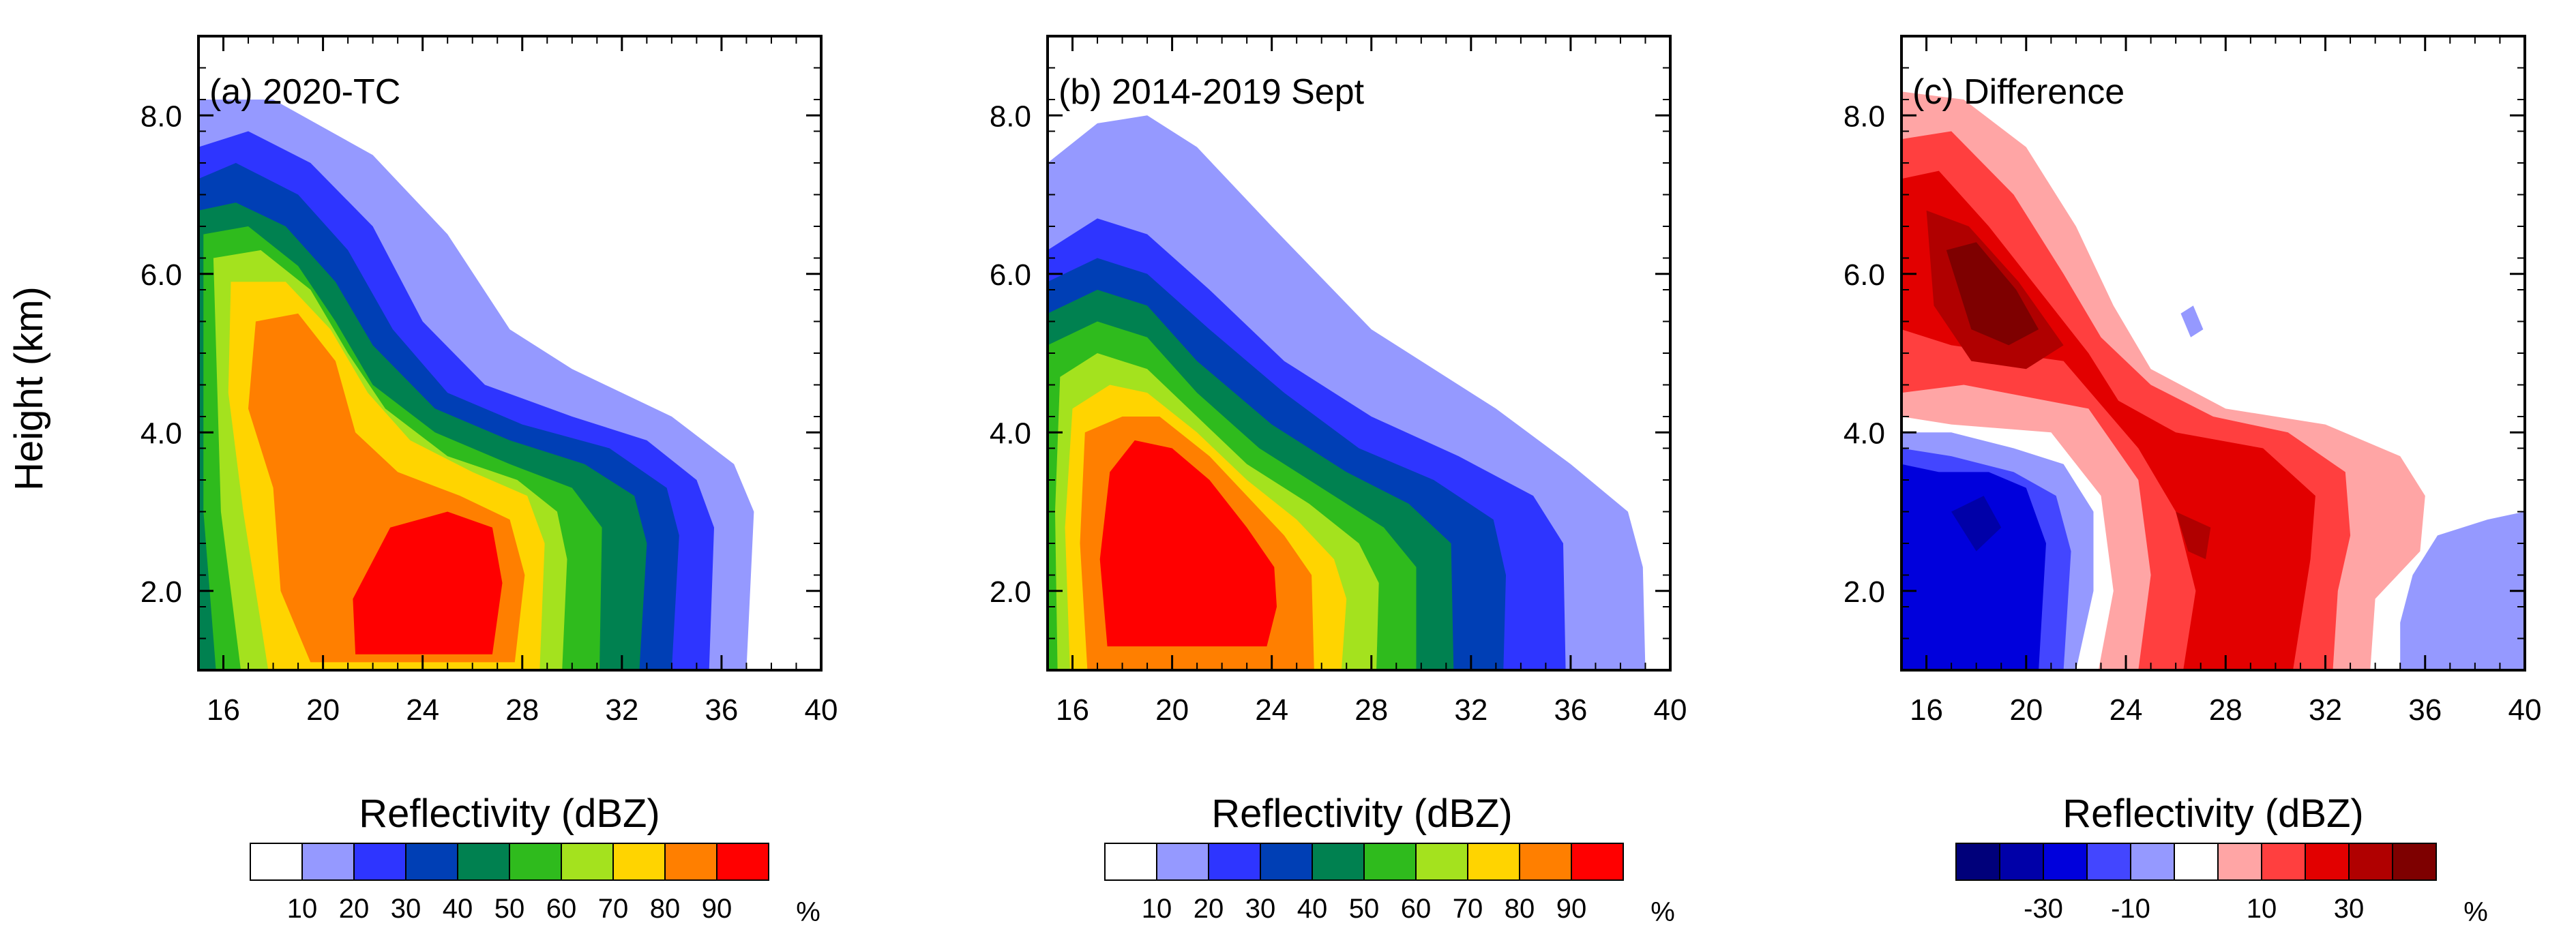 This screenshot has height=949, width=2576. Describe the element at coordinates (2130, 909) in the screenshot. I see `colorbar-label: -10` at that location.